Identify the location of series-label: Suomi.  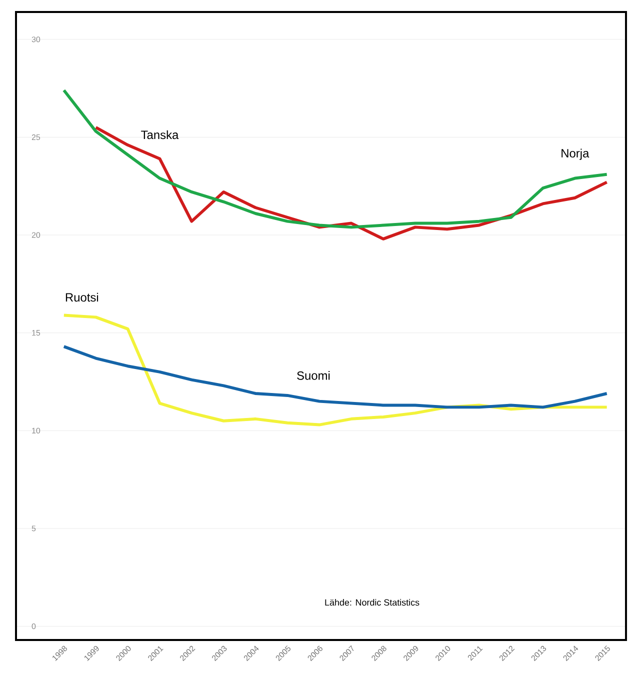
(313, 375).